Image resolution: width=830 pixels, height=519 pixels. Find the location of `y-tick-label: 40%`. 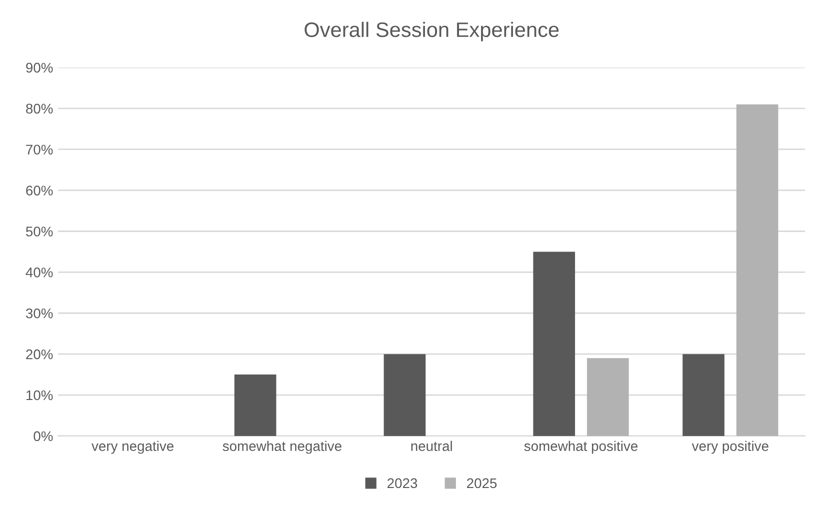

y-tick-label: 40% is located at coordinates (39, 273).